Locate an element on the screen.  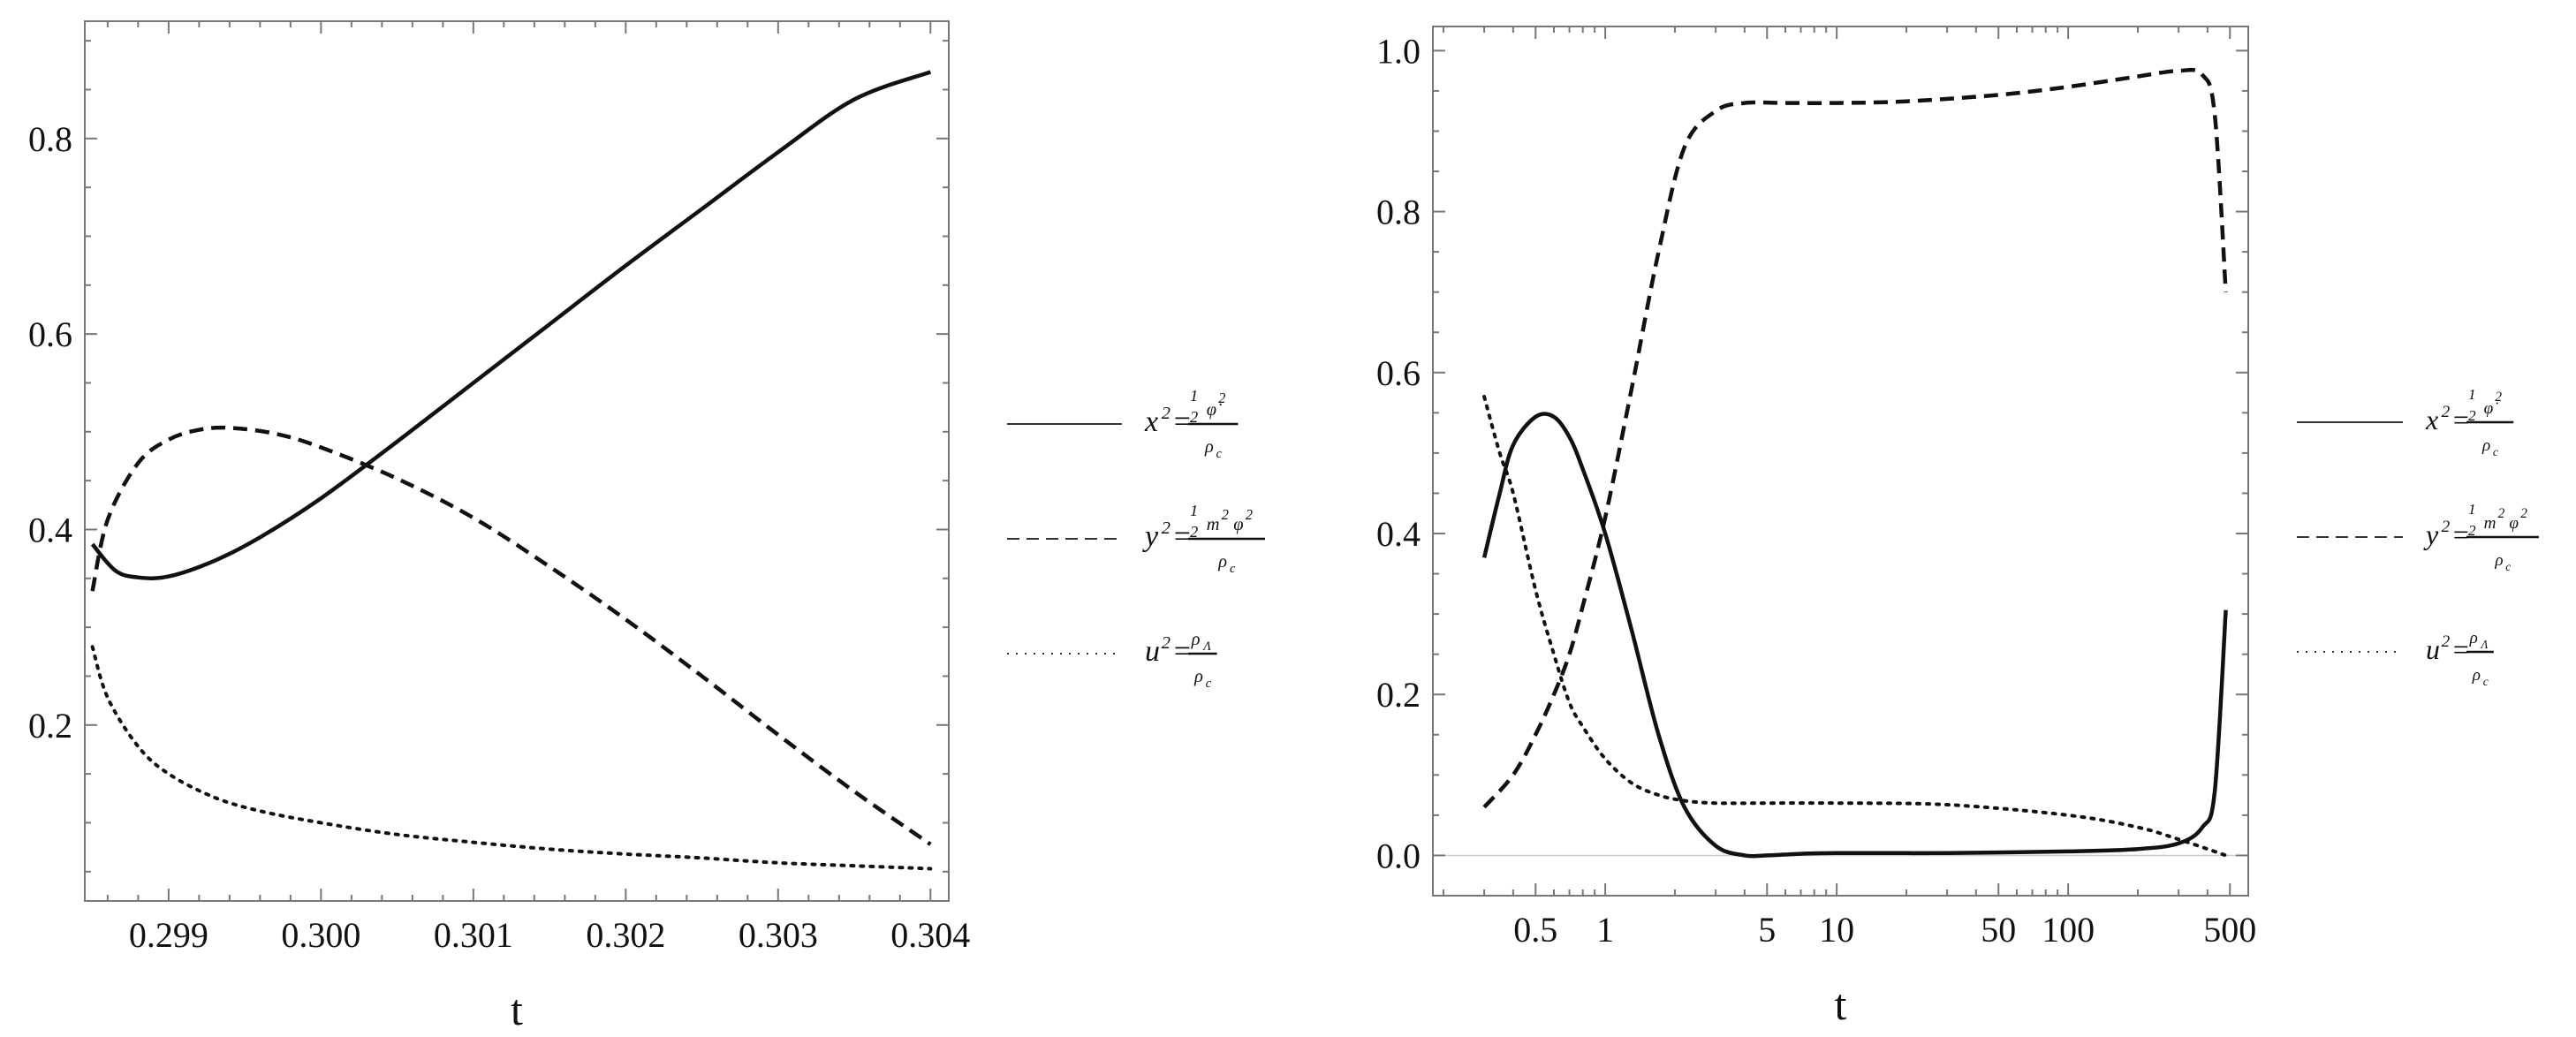
y-tick-label: 0.0 is located at coordinates (1399, 855).